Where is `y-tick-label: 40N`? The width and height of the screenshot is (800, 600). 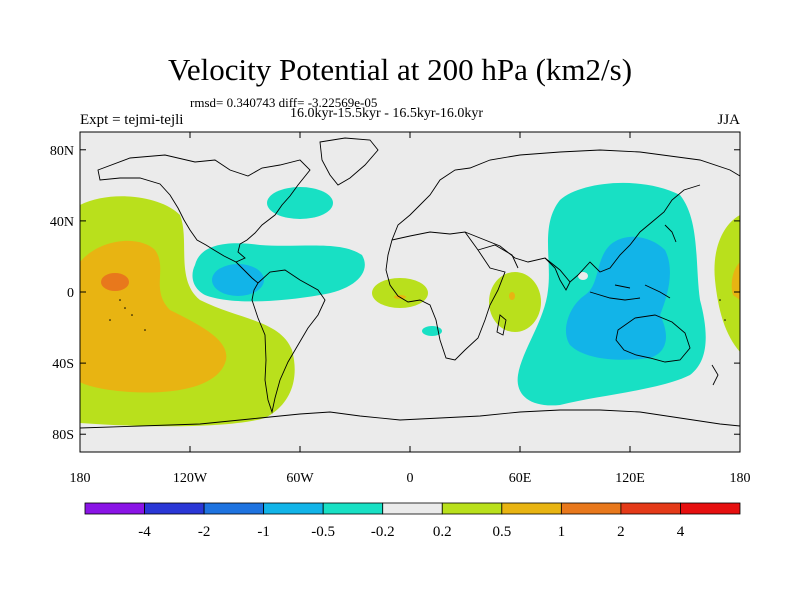
y-tick-label: 40N is located at coordinates (62, 222).